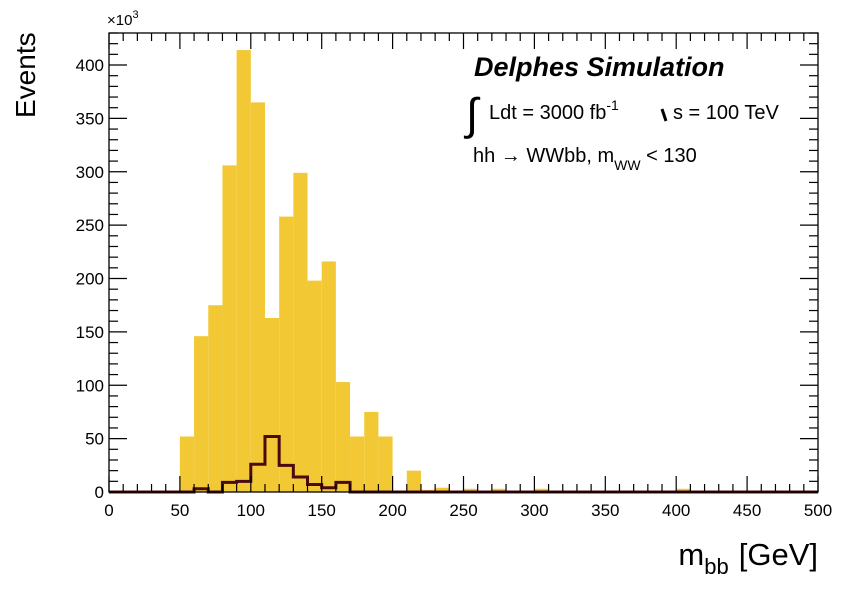  I want to click on x-axis-title-unit: [GeV], so click(778, 554).